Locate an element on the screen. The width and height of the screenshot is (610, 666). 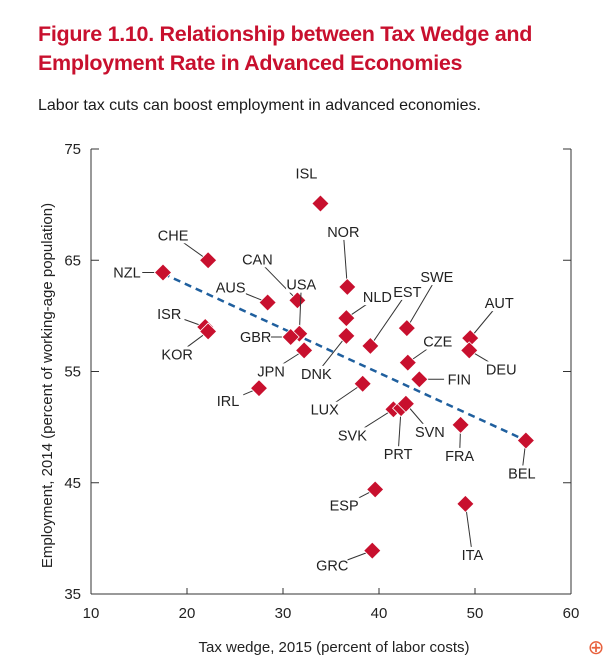
zoom-in-icon: ⊕ is located at coordinates (596, 648).